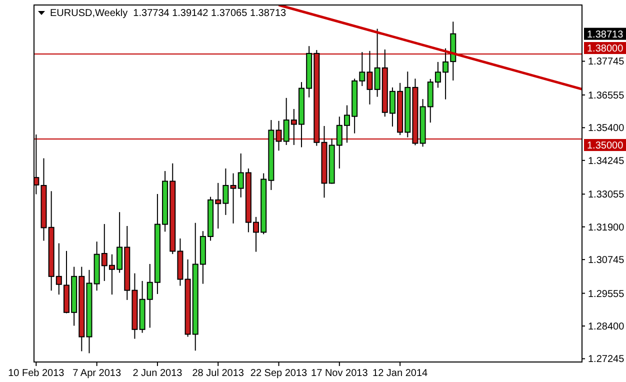 Image resolution: width=626 pixels, height=382 pixels. Describe the element at coordinates (218, 373) in the screenshot. I see `x-tick-label: 28 Jul 2013` at that location.